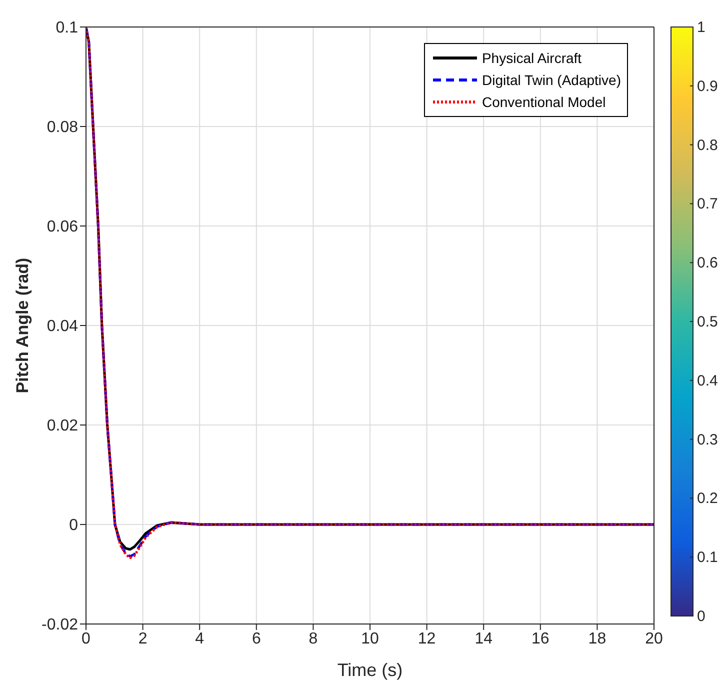 The image size is (723, 692). Describe the element at coordinates (62, 127) in the screenshot. I see `y-tick-label: 0.08` at that location.